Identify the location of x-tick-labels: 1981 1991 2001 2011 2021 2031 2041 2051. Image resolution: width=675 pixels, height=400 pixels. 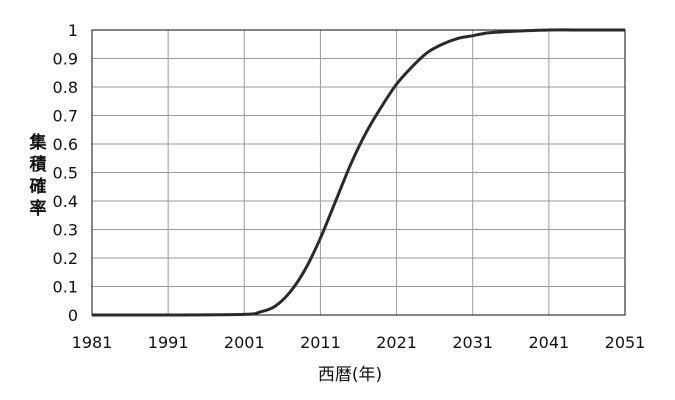
(359, 342).